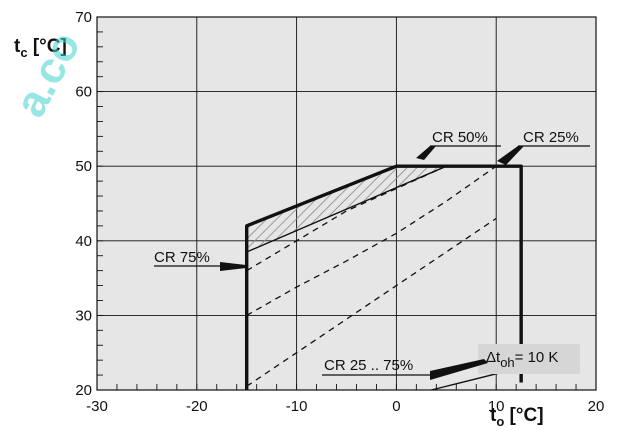 The height and width of the screenshot is (430, 617). Describe the element at coordinates (426, 153) in the screenshot. I see `arrow-cr50` at that location.